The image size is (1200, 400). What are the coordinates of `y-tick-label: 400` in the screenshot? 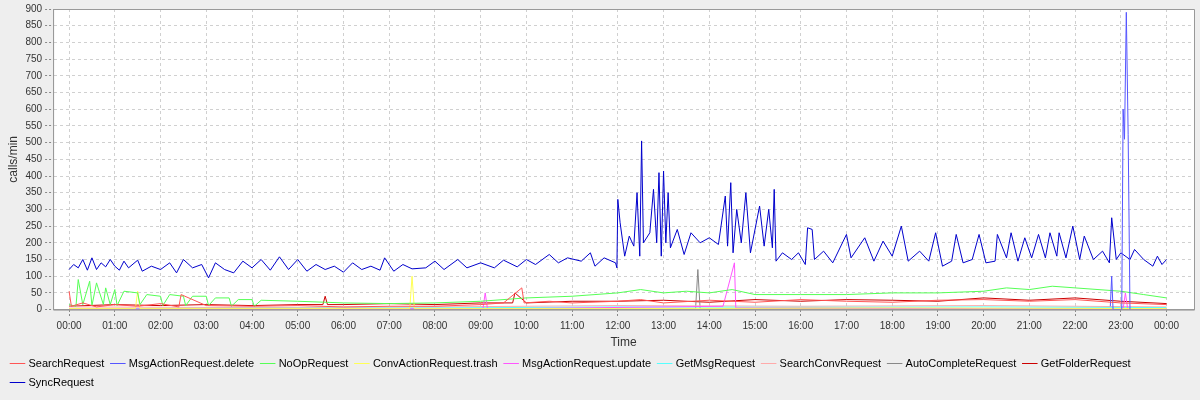 It's located at (34, 175).